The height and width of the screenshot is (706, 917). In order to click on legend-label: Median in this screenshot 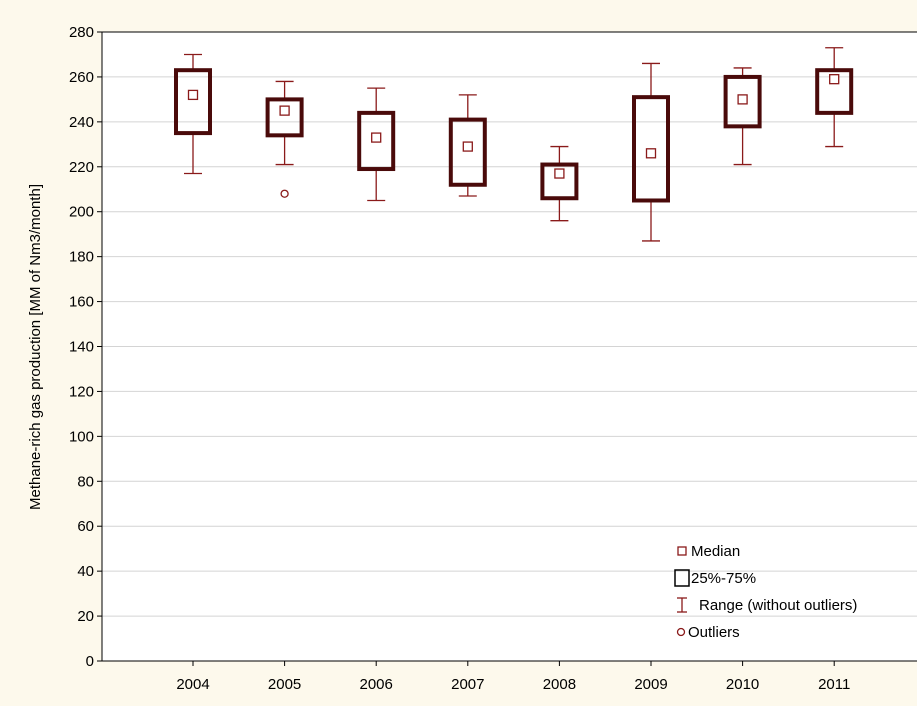, I will do `click(715, 551)`.